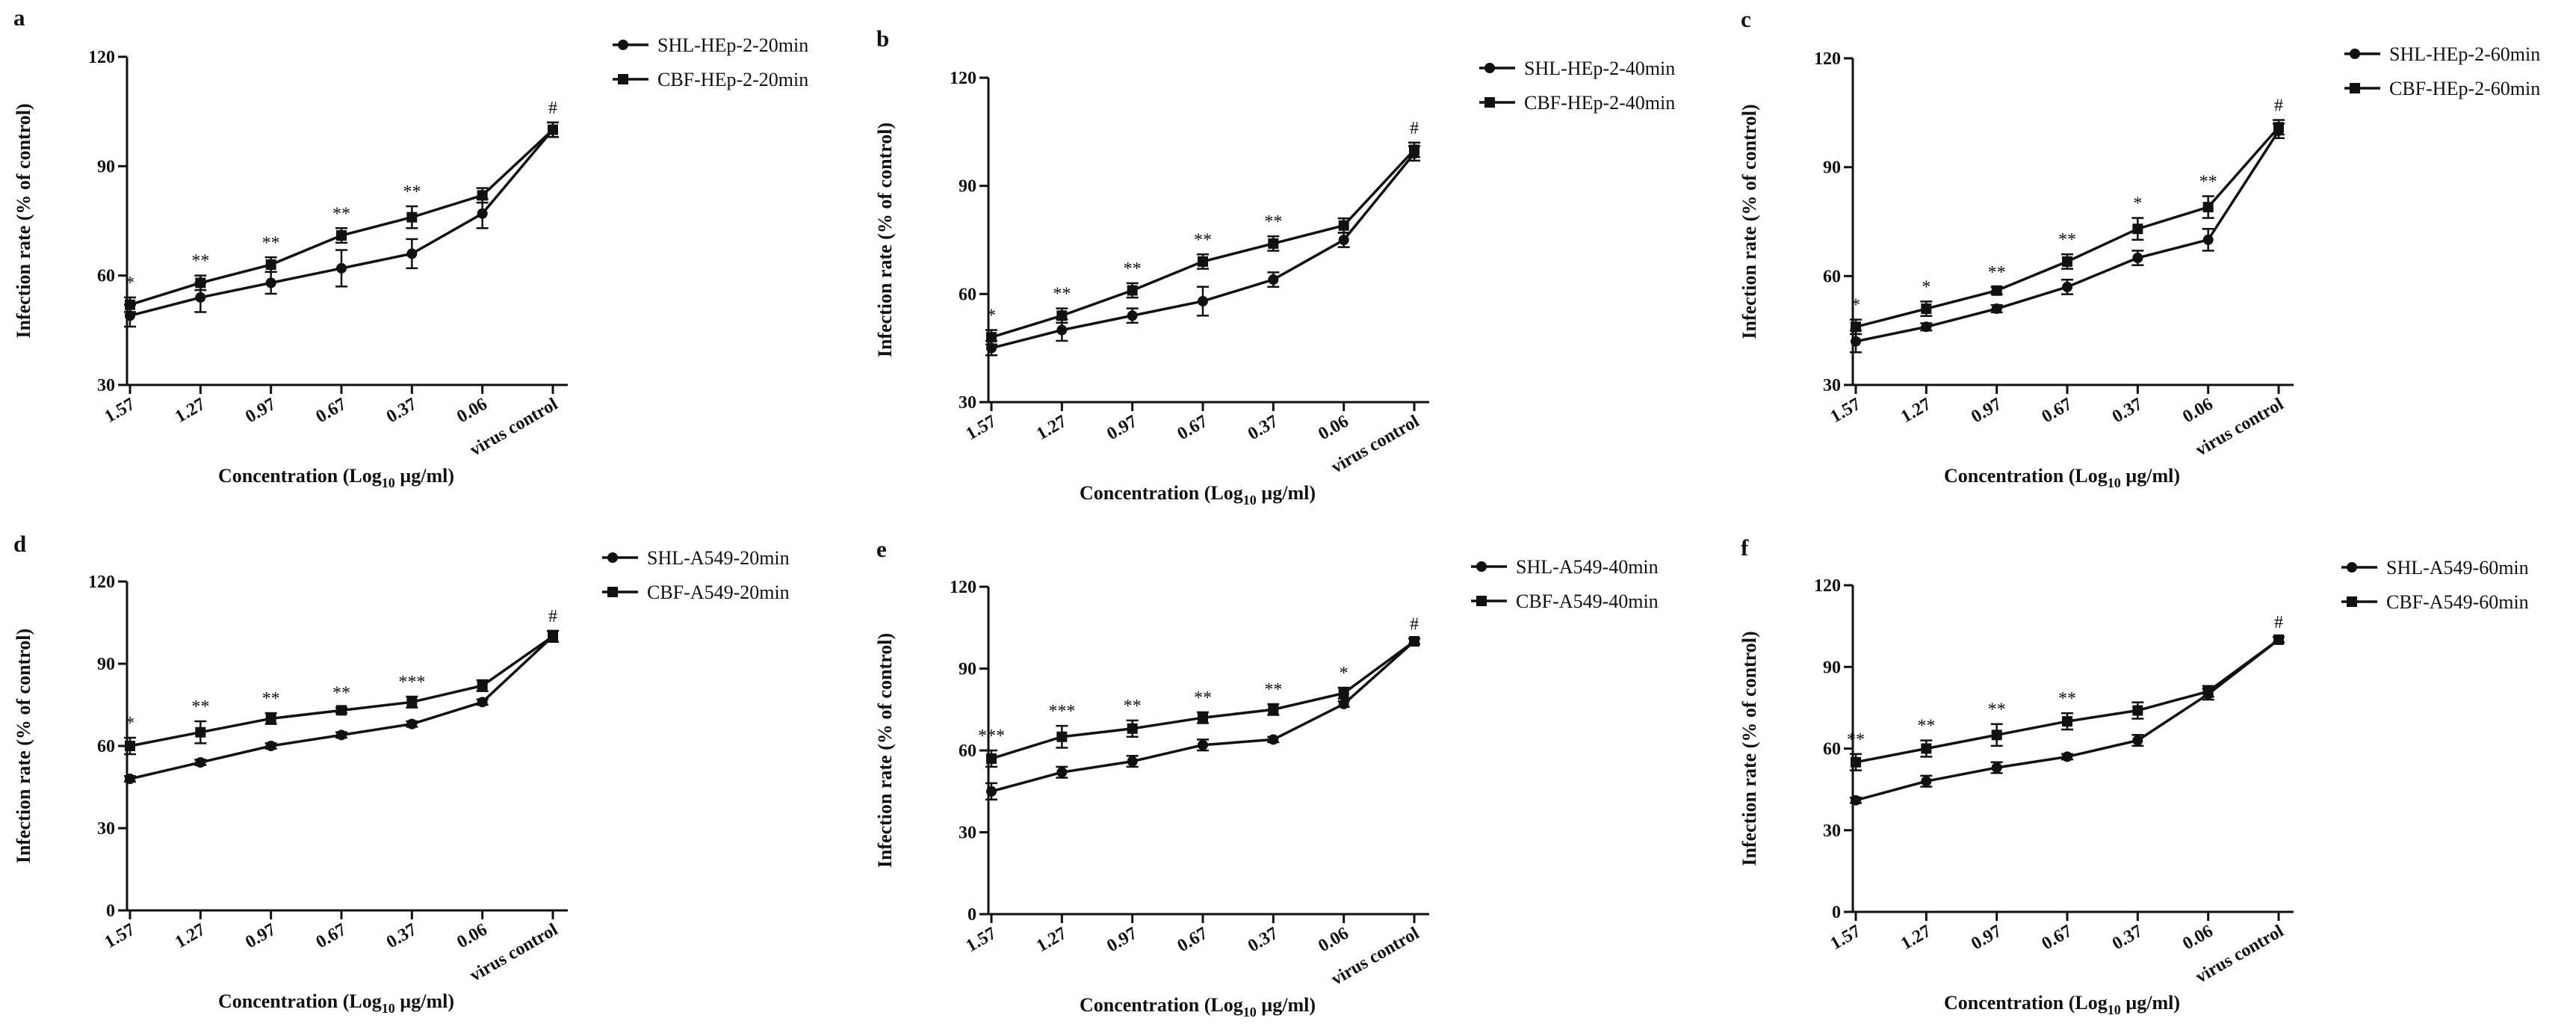  I want to click on x-axis-title-subscript: 10, so click(388, 1008).